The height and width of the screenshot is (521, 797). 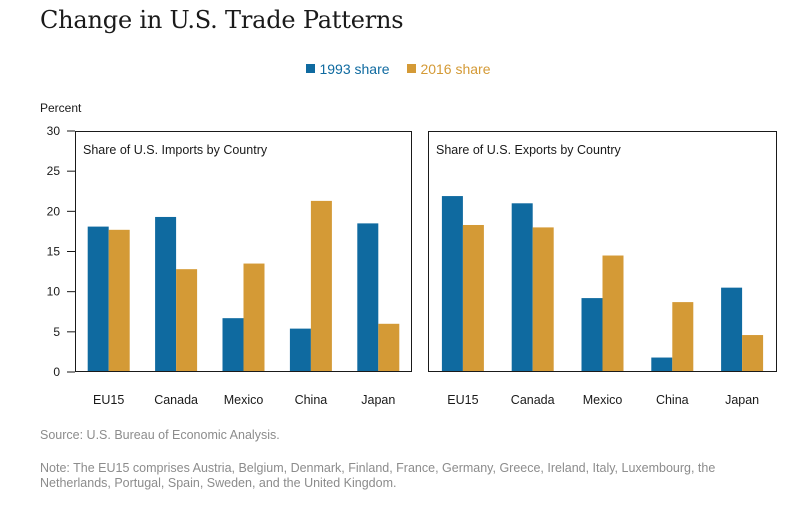 I want to click on y-tick-label: 5, so click(x=56, y=332).